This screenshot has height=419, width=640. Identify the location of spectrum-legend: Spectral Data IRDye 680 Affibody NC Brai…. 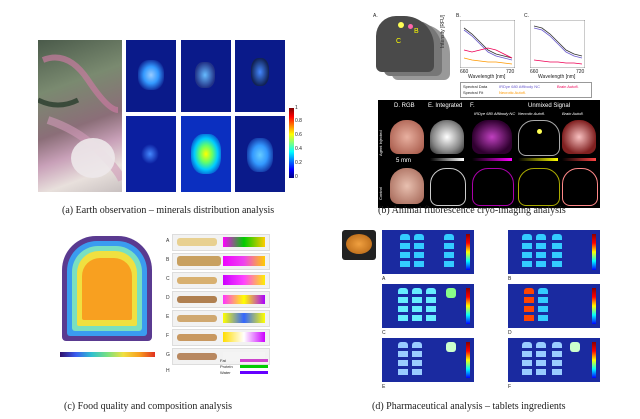
(526, 90).